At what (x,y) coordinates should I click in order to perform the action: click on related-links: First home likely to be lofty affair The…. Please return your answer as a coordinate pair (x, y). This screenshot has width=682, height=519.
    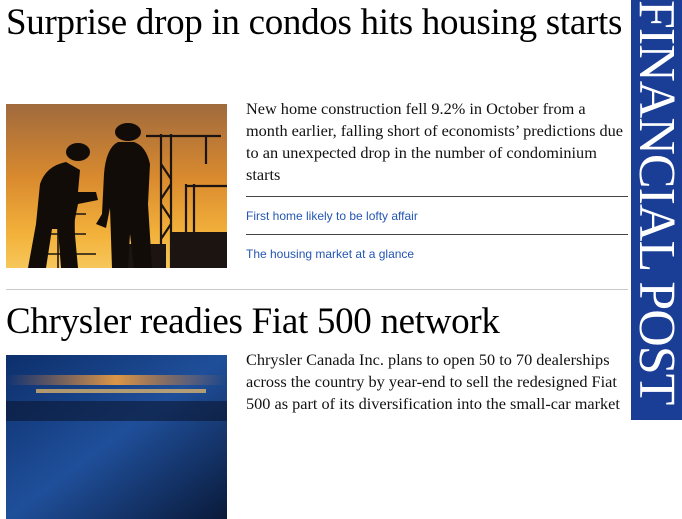
    Looking at the image, I should click on (437, 234).